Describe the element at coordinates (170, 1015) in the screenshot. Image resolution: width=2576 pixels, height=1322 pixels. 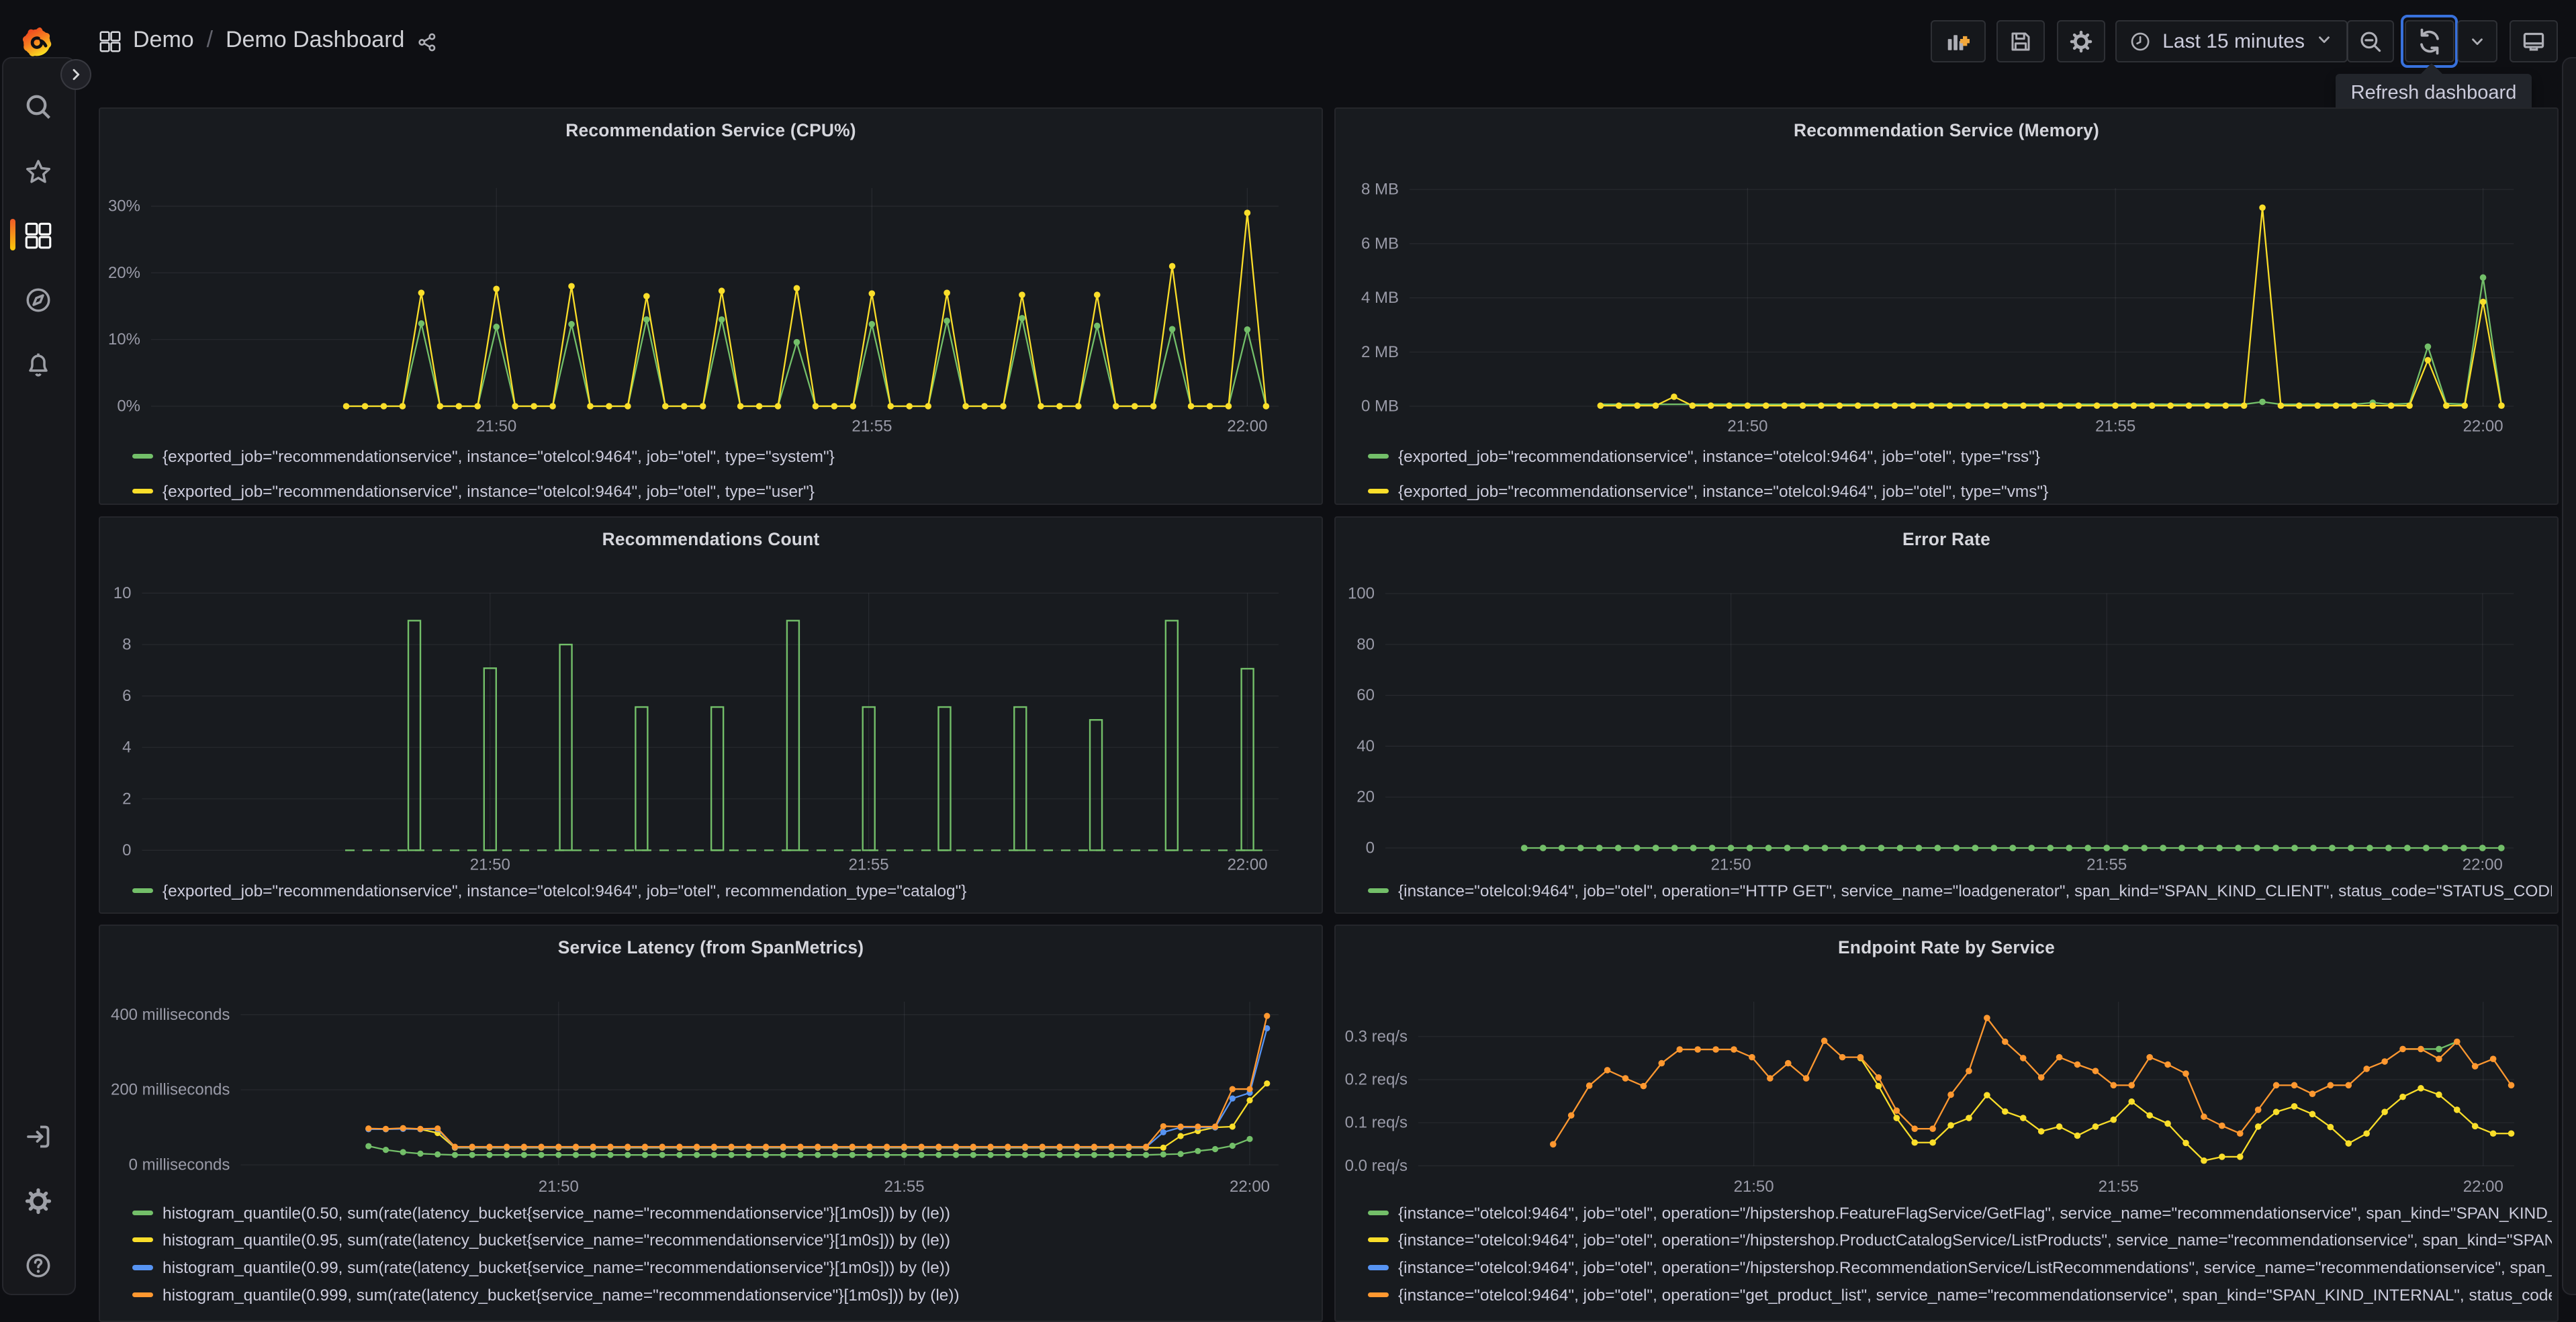
I see `svg-text: 400 milliseconds` at that location.